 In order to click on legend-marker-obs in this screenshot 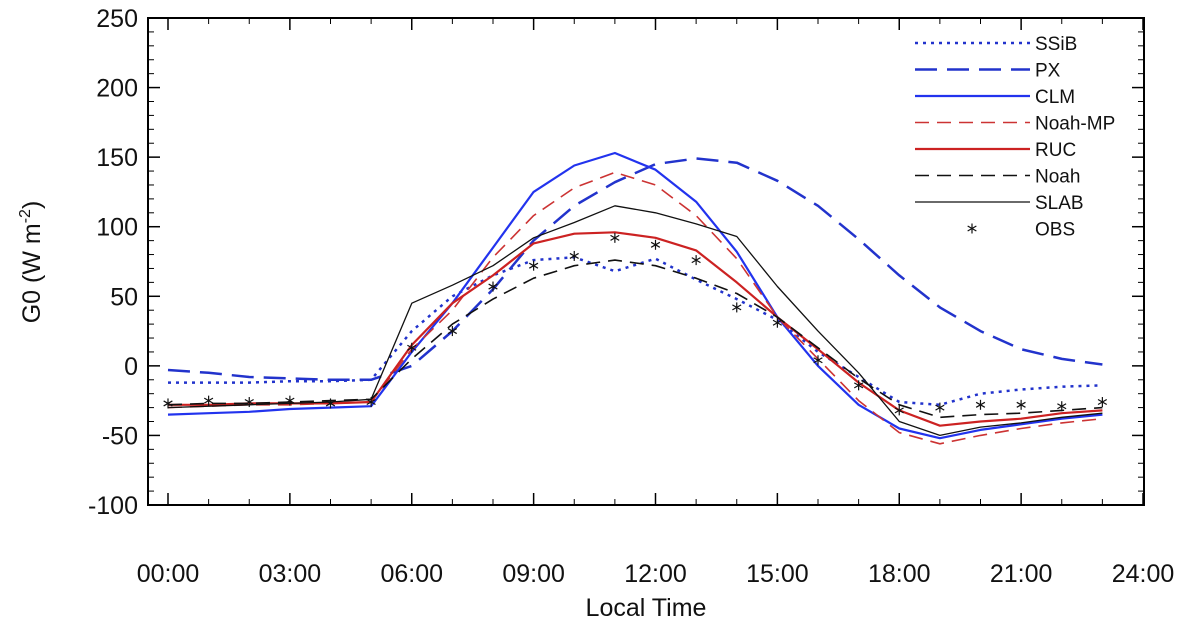, I will do `click(972, 228)`.